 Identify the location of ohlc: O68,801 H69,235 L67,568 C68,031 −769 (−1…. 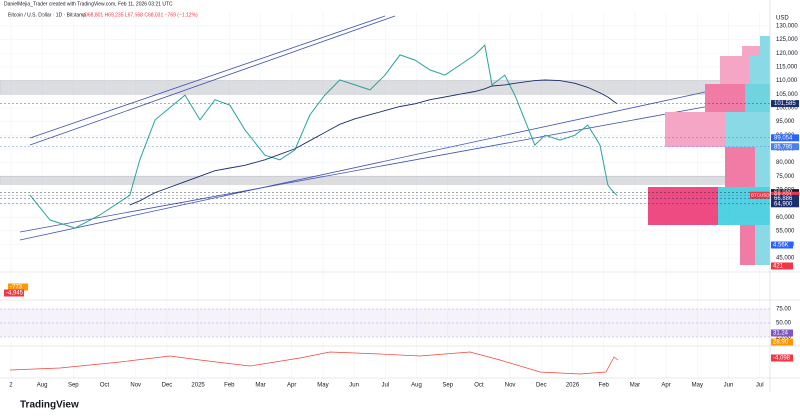
(141, 15).